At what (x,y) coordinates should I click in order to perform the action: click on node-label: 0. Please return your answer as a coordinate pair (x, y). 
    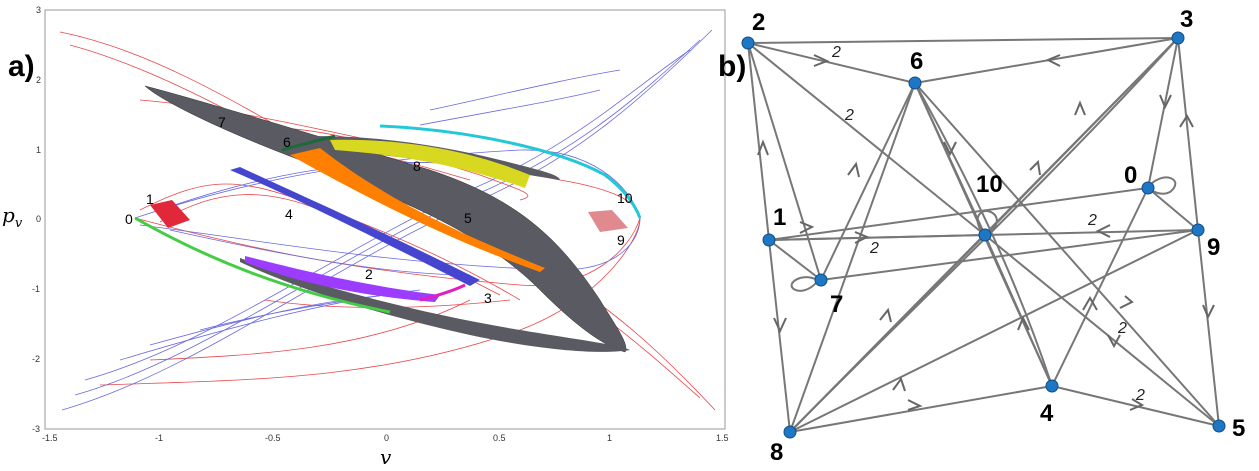
    Looking at the image, I should click on (1130, 175).